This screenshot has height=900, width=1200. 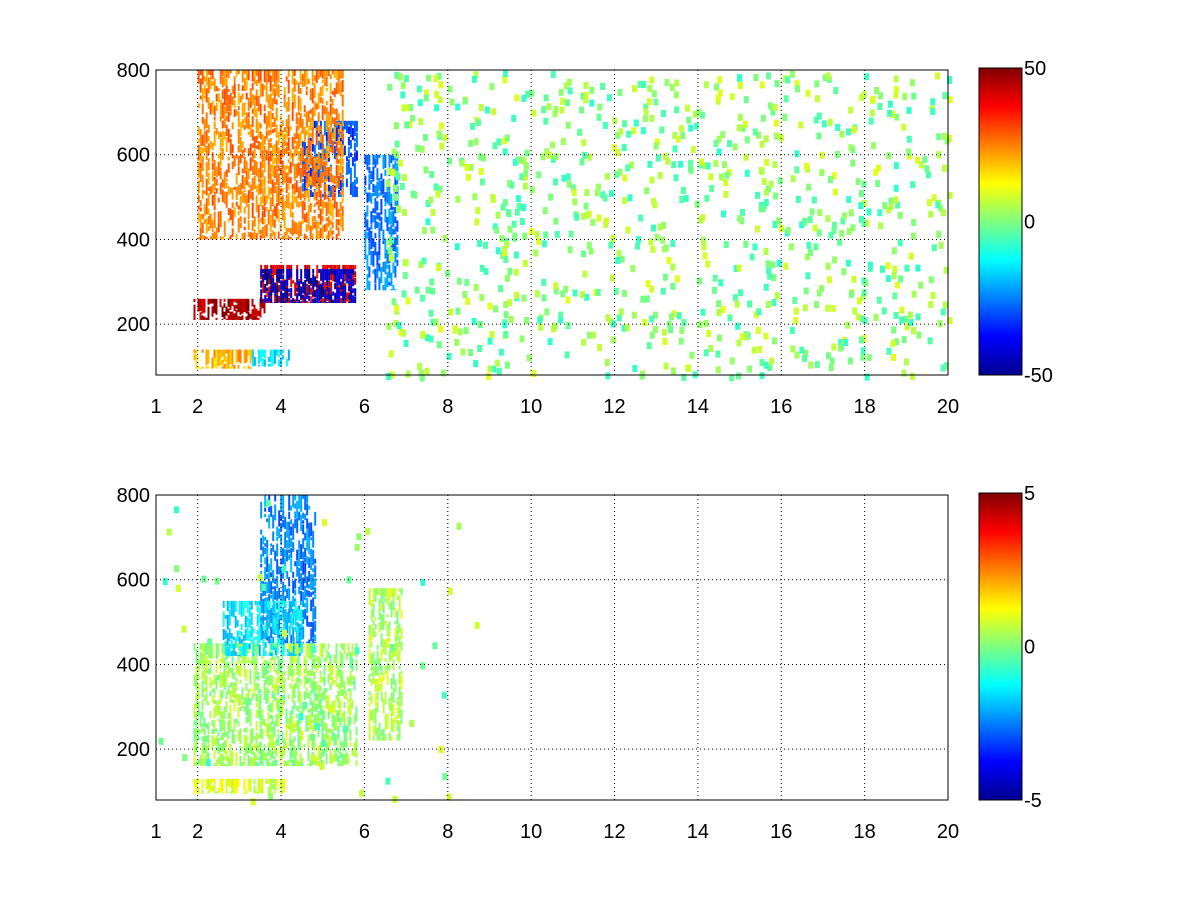 I want to click on x-tick-label: 1, so click(x=155, y=407).